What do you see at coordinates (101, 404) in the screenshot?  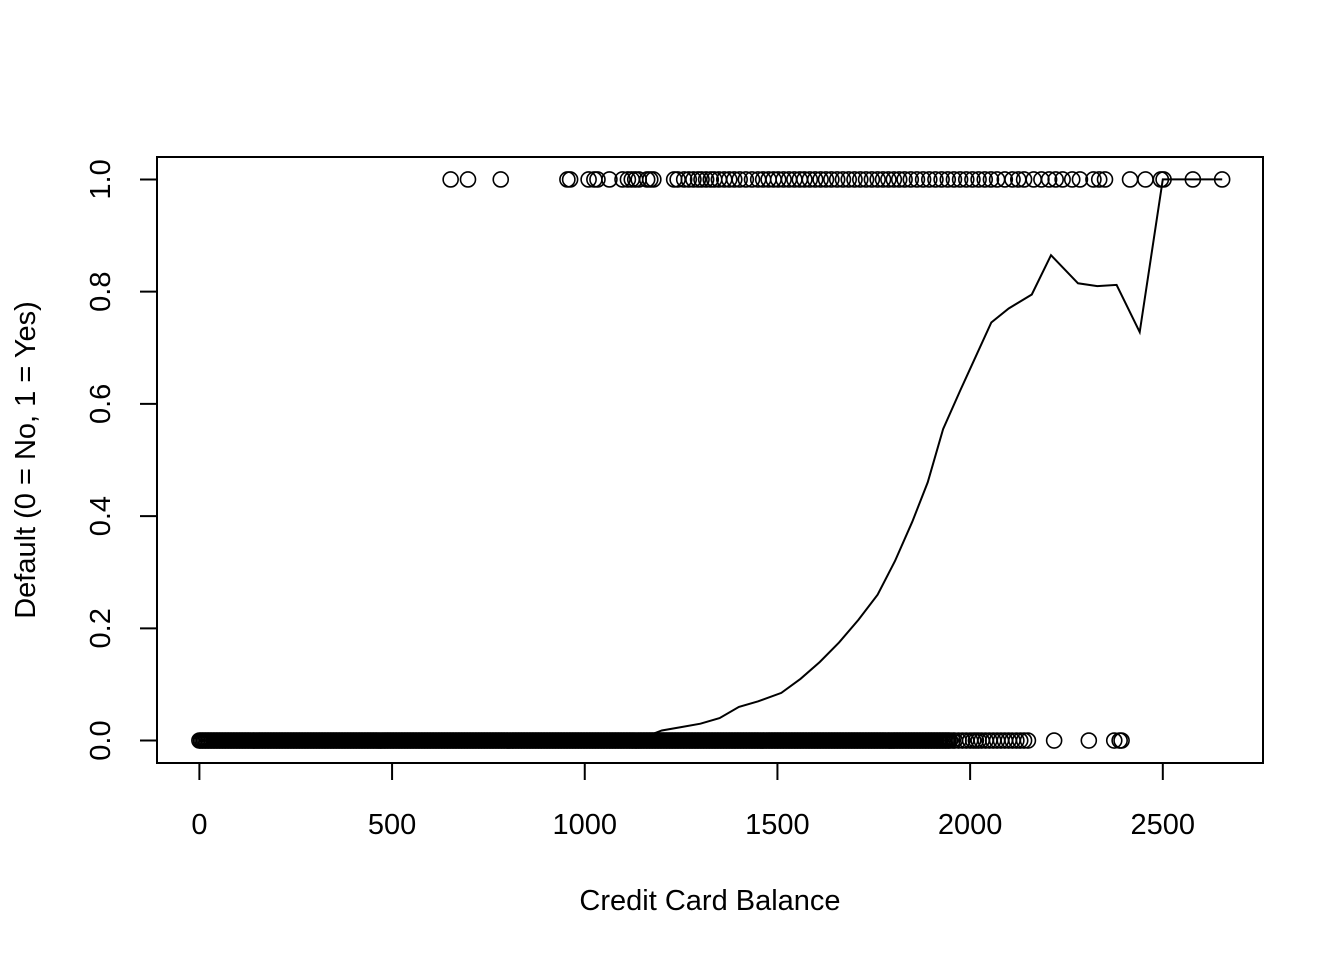 I see `y-tick-label: 0.6` at bounding box center [101, 404].